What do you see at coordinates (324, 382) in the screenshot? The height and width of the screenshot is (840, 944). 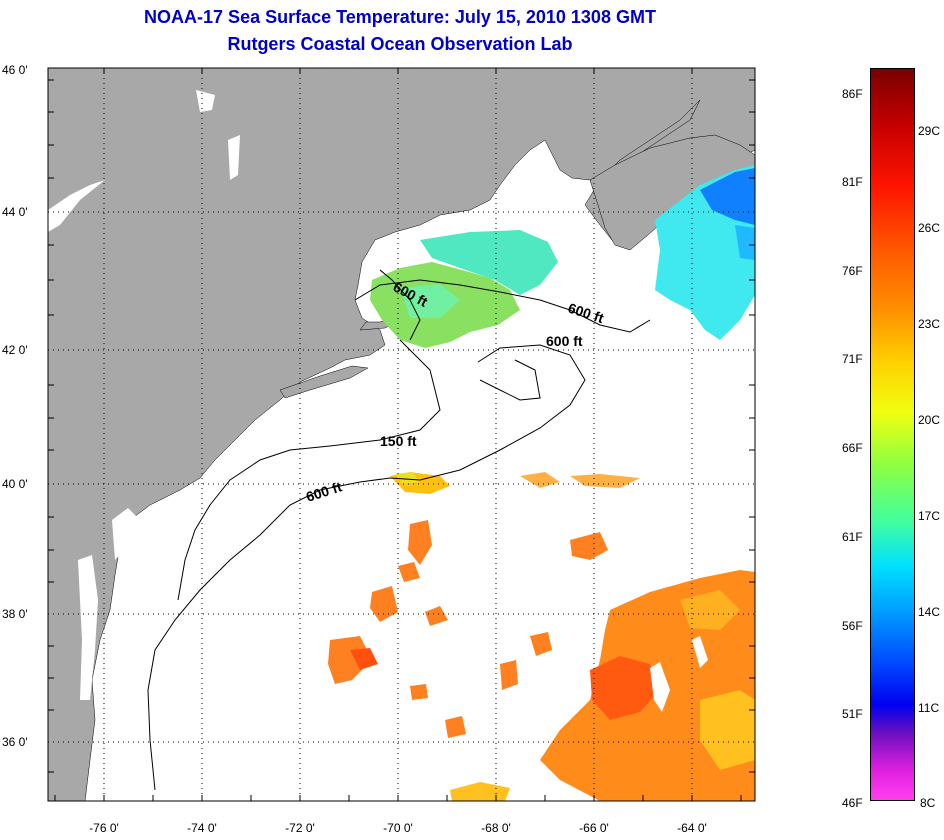 I see `long-island` at bounding box center [324, 382].